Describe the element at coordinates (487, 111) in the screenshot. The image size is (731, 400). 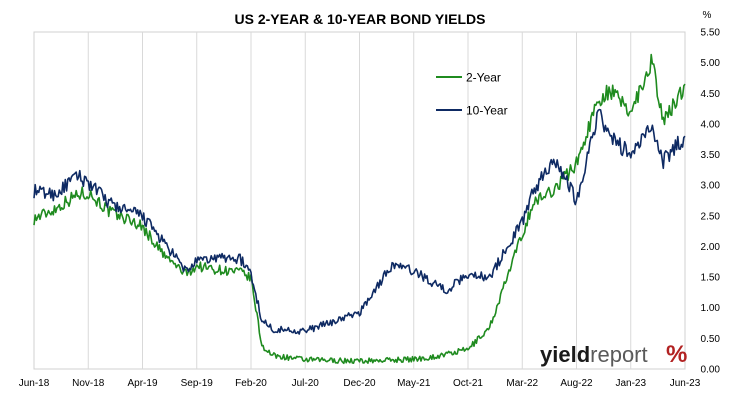
I see `legend-label: 10-Year` at that location.